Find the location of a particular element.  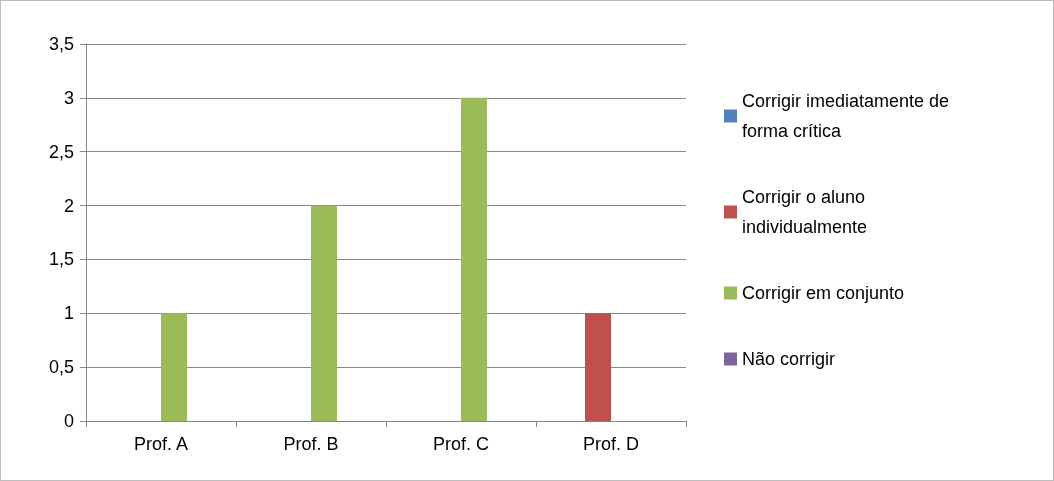

y-tick-label: 3,5 is located at coordinates (61, 44).